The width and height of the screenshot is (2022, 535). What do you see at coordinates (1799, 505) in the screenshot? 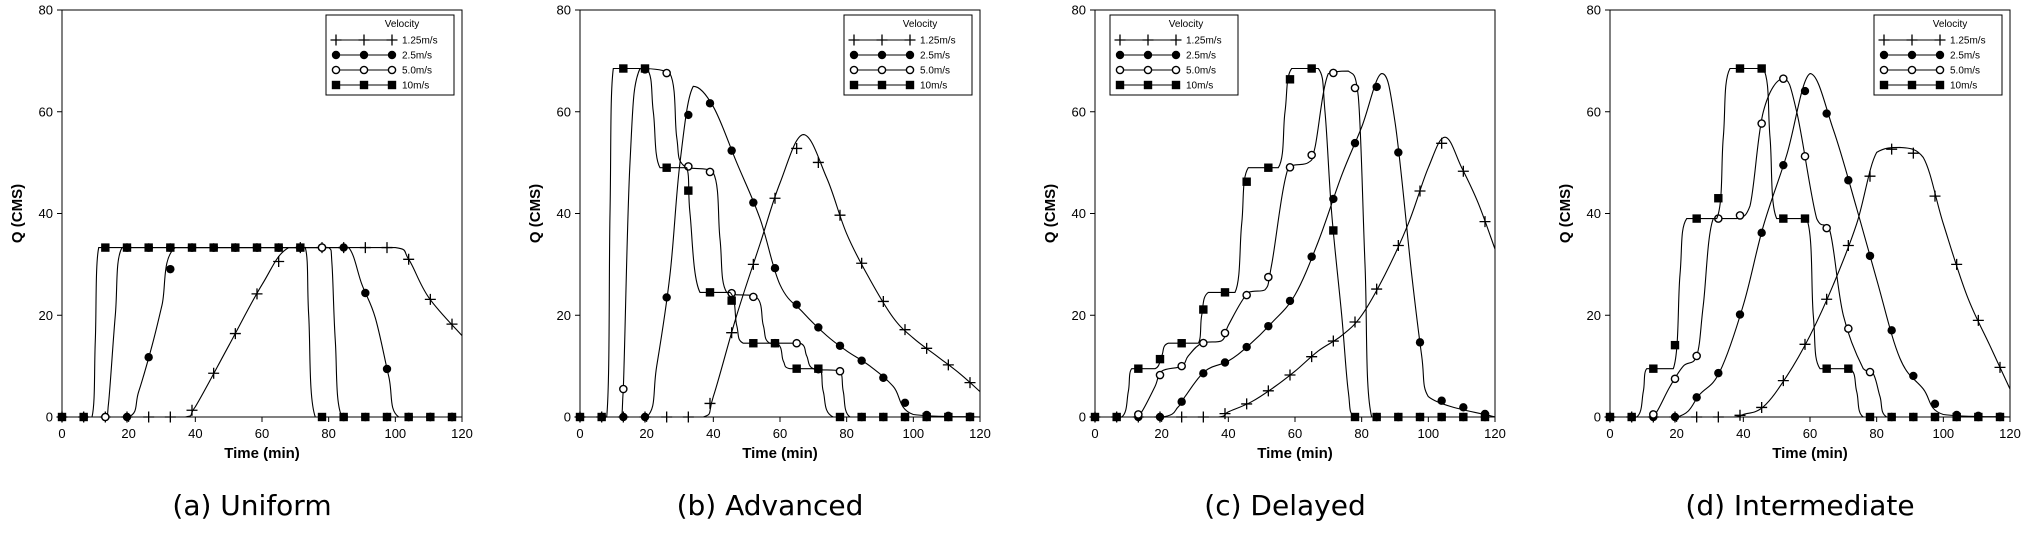
I see `panel-caption: (d) Intermediate` at bounding box center [1799, 505].